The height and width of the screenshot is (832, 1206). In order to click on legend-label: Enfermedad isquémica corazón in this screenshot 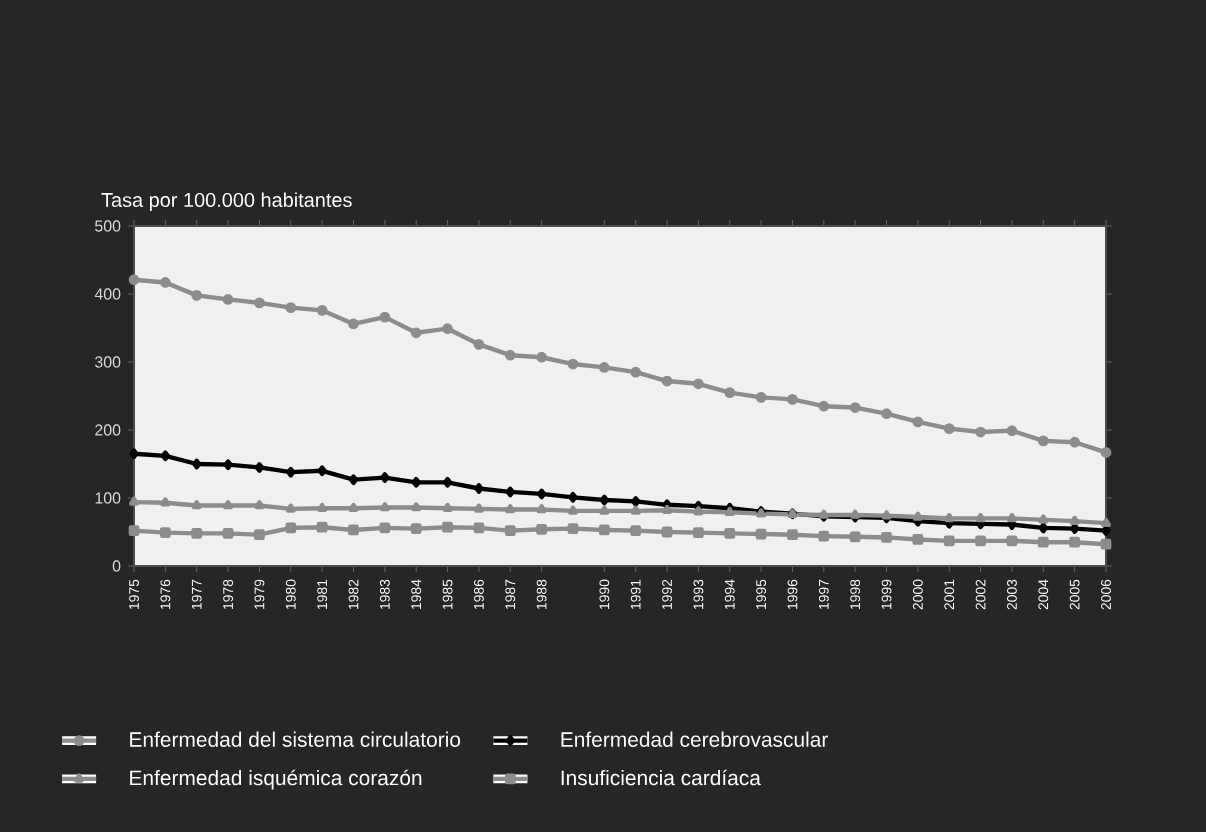, I will do `click(276, 779)`.